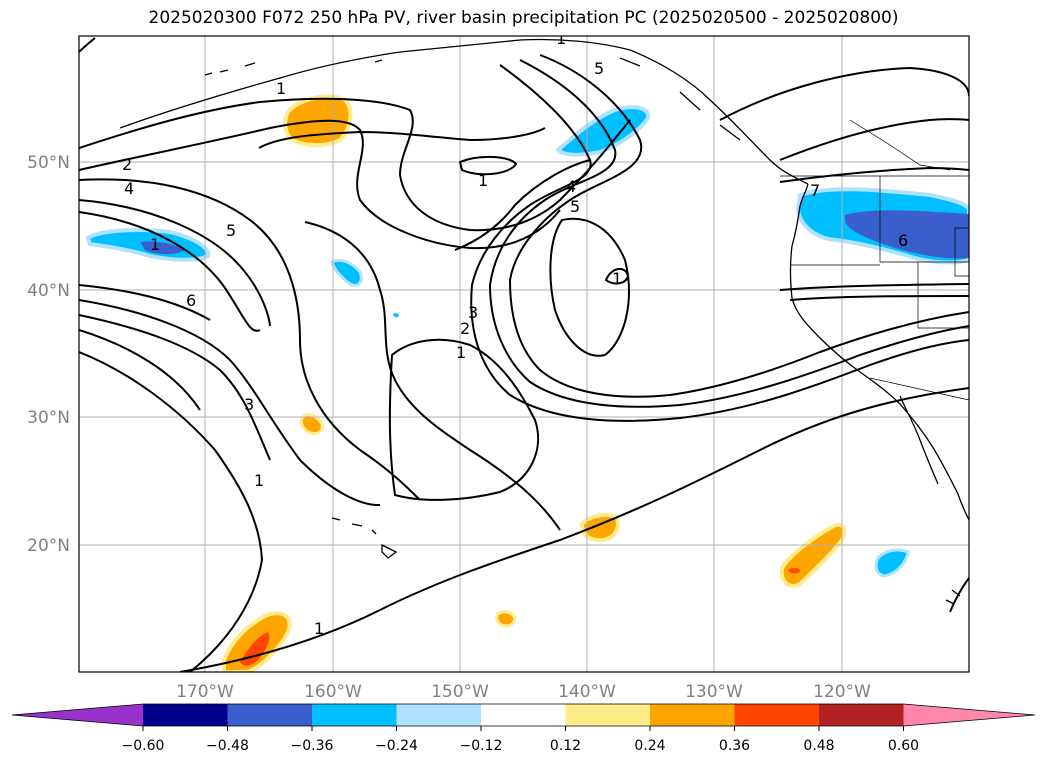  What do you see at coordinates (205, 692) in the screenshot?
I see `lon-label: 170°W` at bounding box center [205, 692].